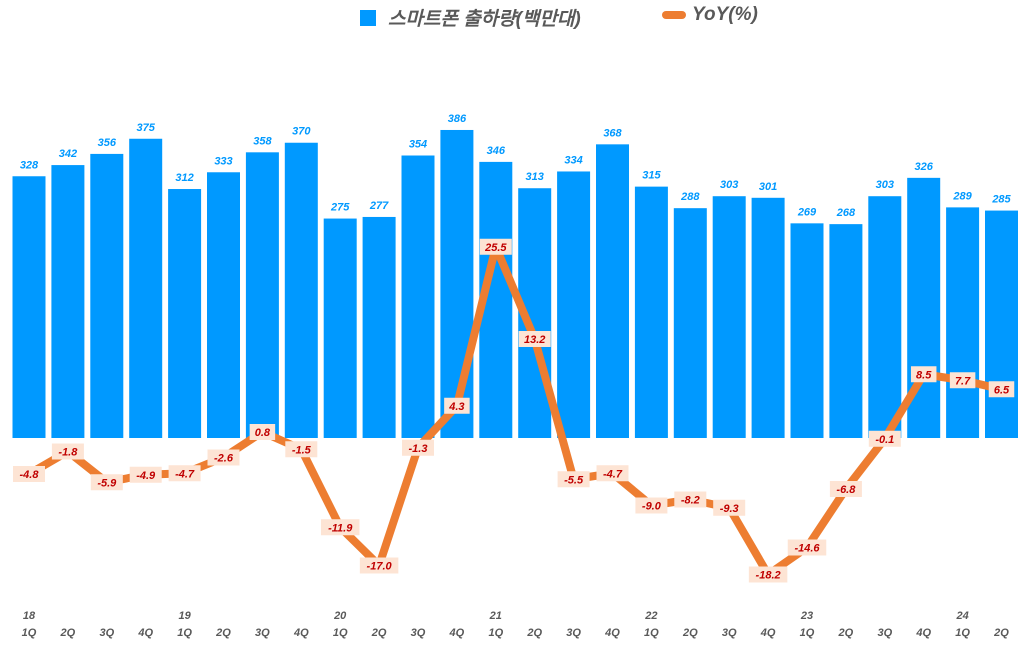  I want to click on yoy-value-label: -1.5, so click(302, 450).